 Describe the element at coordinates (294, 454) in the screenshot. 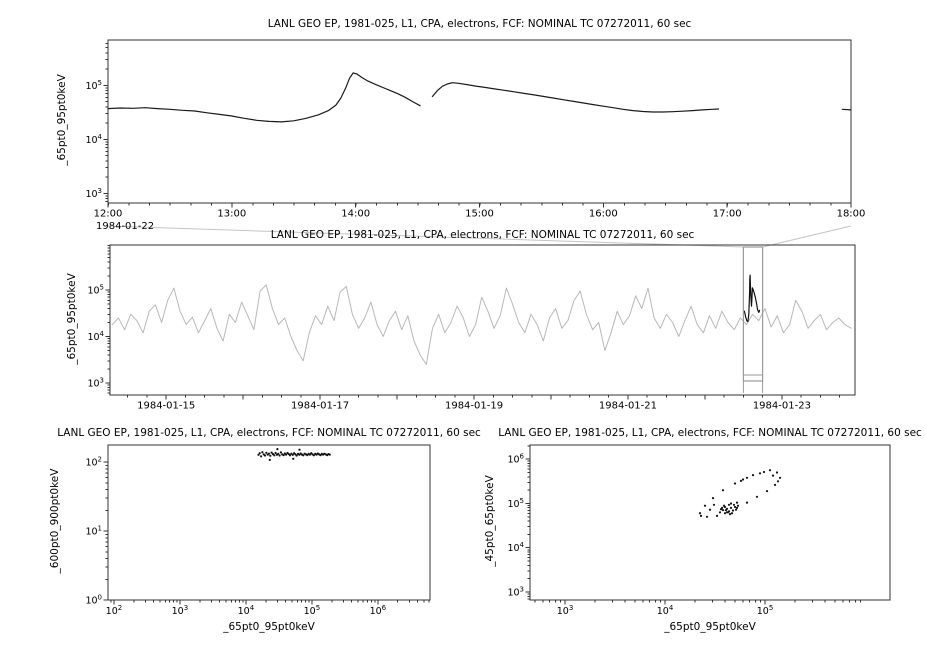

I see `scatter-600-900keV` at that location.